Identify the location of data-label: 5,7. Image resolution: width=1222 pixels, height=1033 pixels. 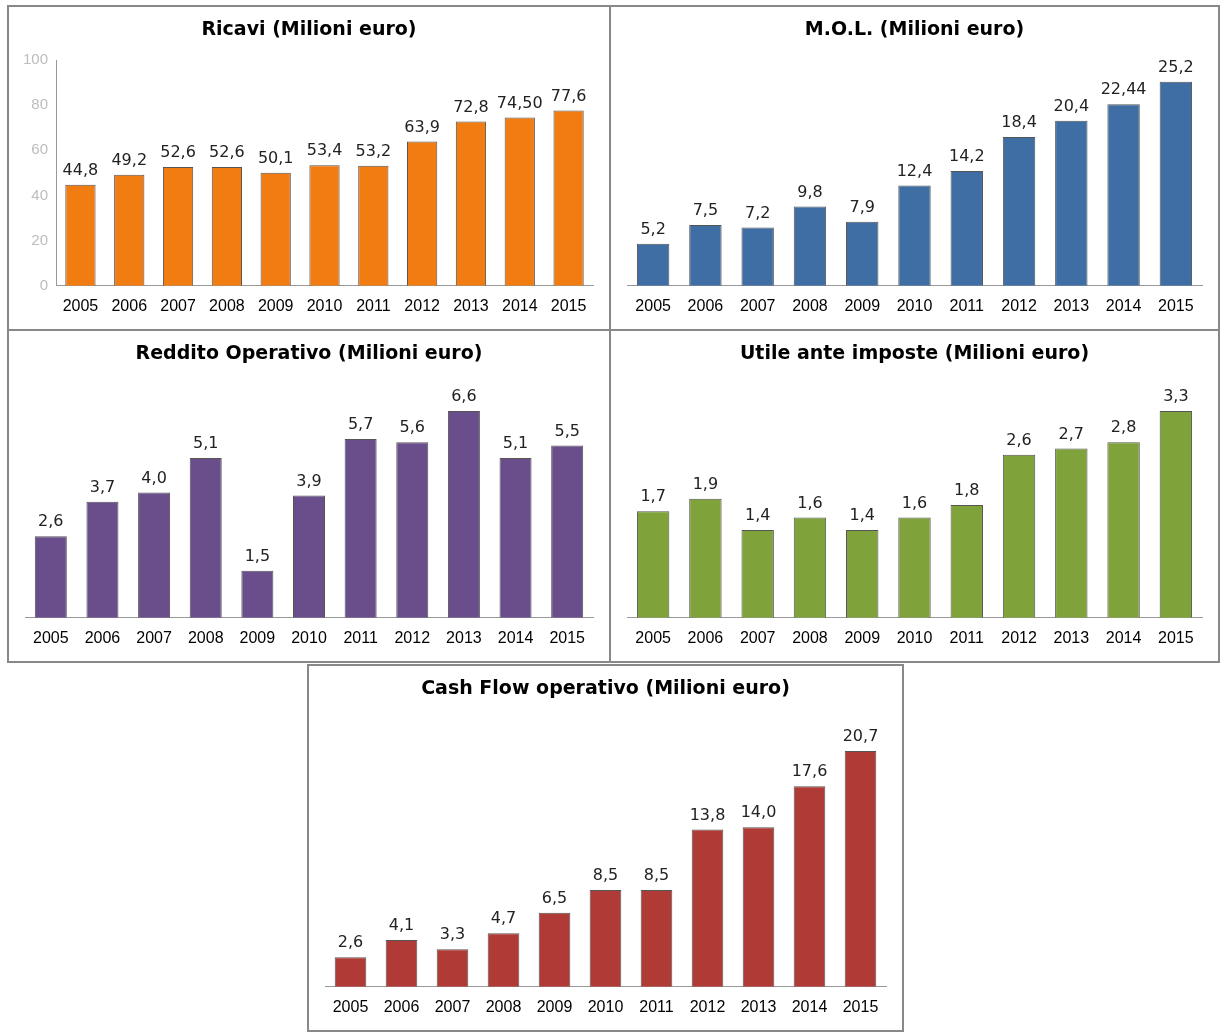
(360, 424).